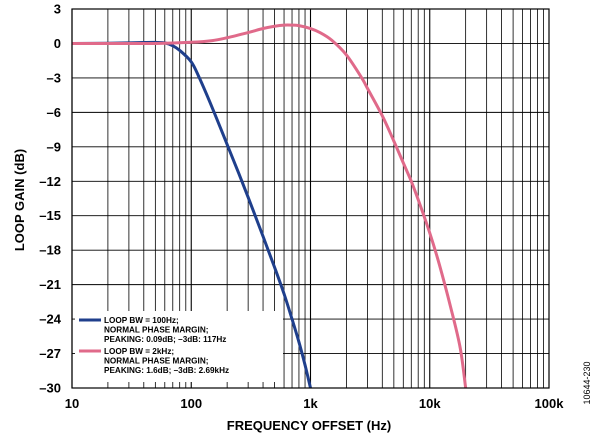 The height and width of the screenshot is (440, 597). I want to click on x-tick-label: 10k, so click(430, 403).